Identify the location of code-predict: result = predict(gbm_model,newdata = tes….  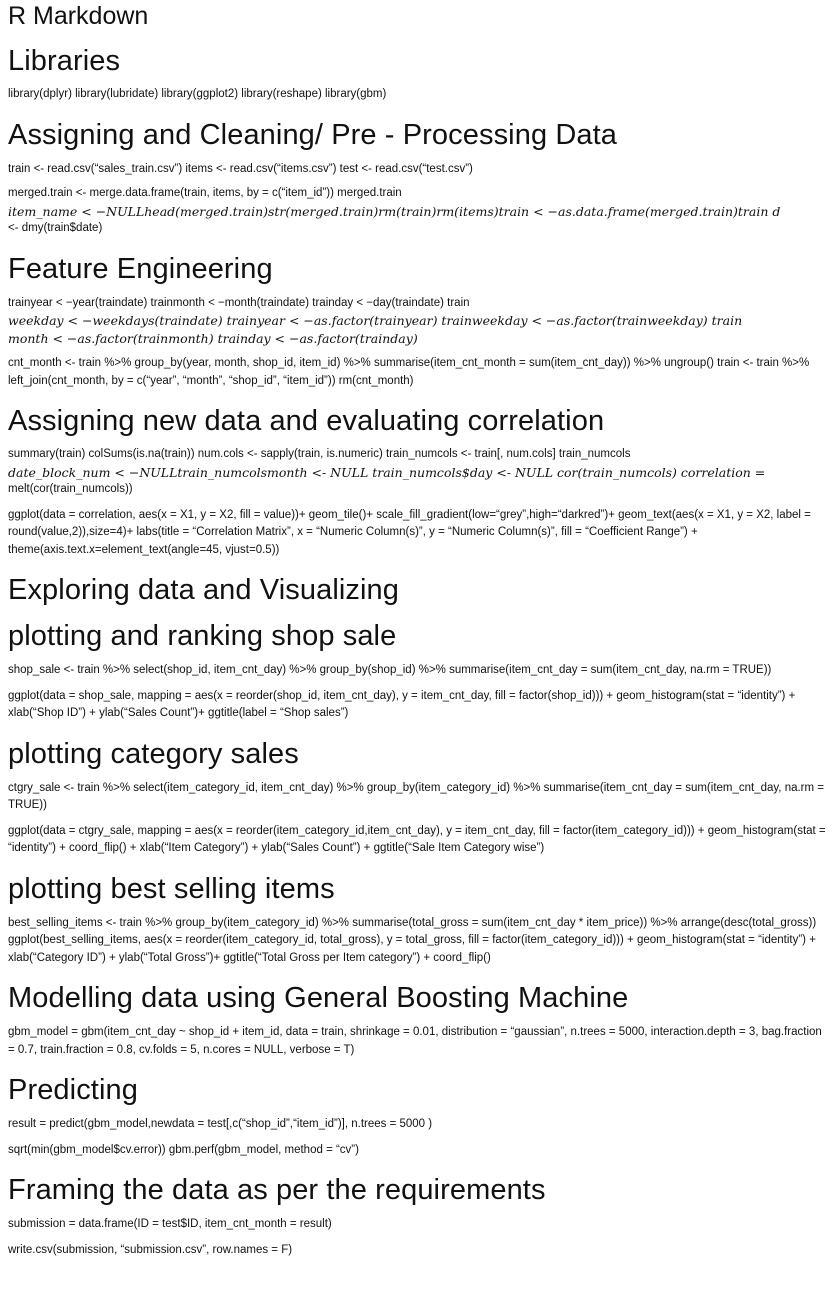
(220, 1124).